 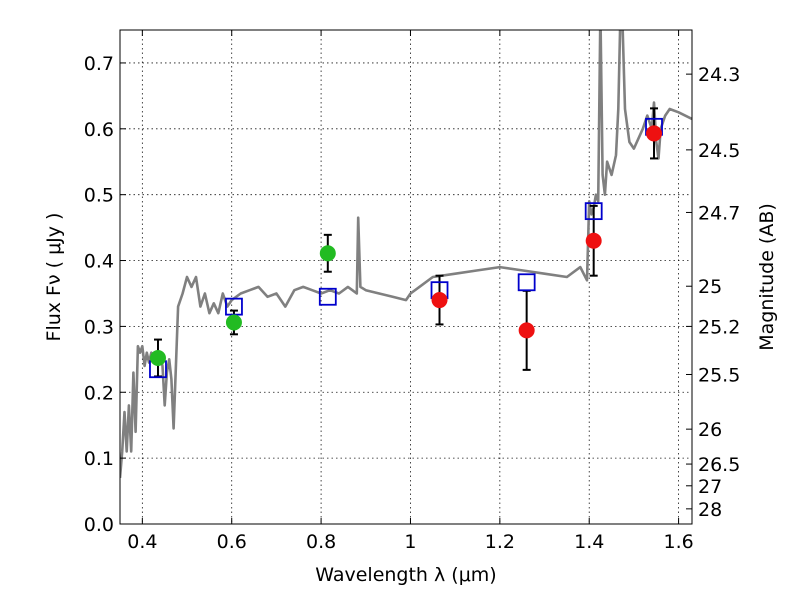 What do you see at coordinates (710, 287) in the screenshot?
I see `y2-tick-label: 25` at bounding box center [710, 287].